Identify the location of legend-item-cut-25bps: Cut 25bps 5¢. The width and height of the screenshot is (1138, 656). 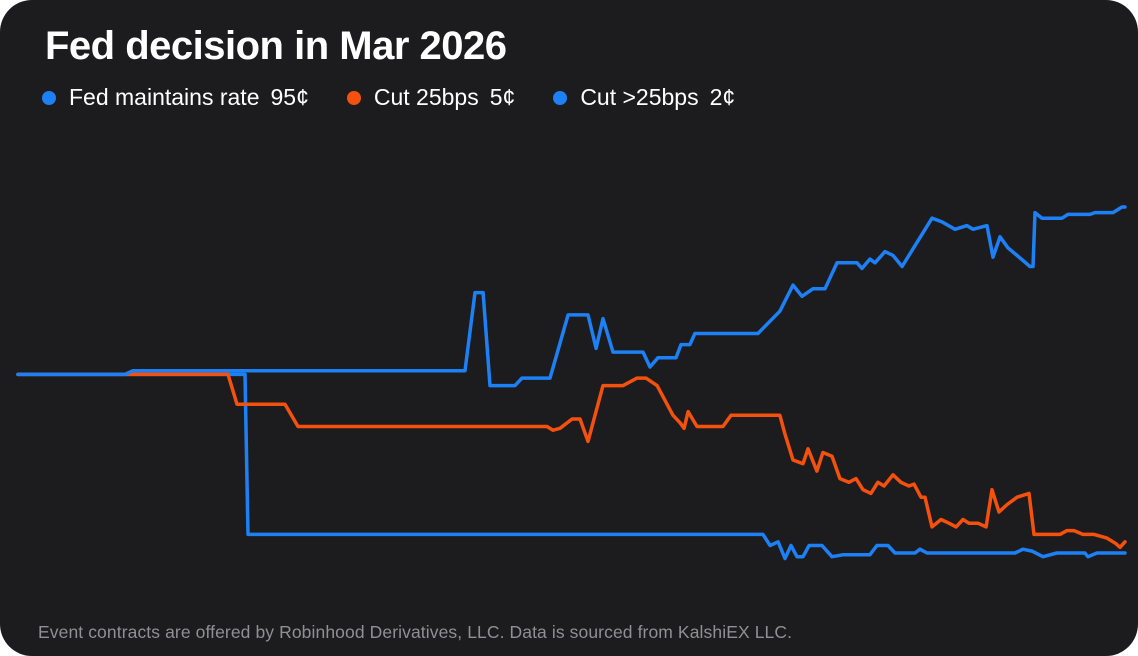
(431, 97).